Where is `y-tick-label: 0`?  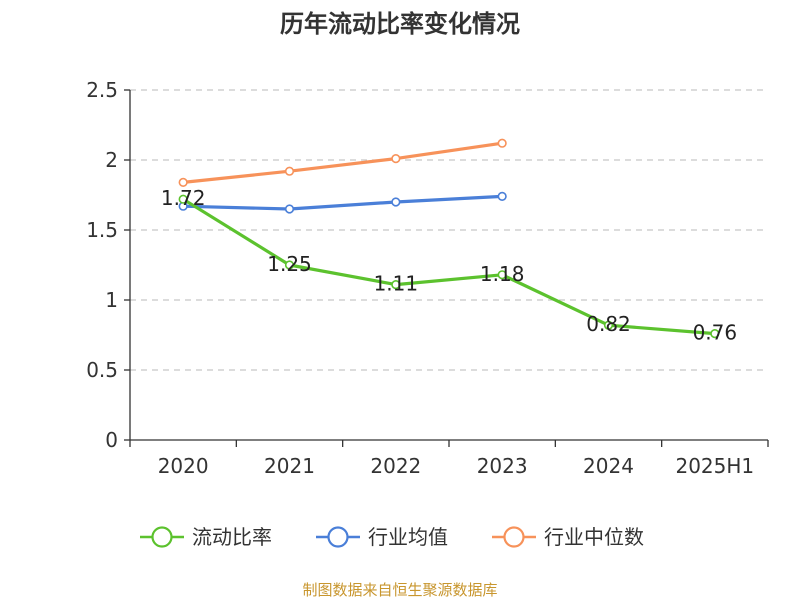
y-tick-label: 0 is located at coordinates (111, 440).